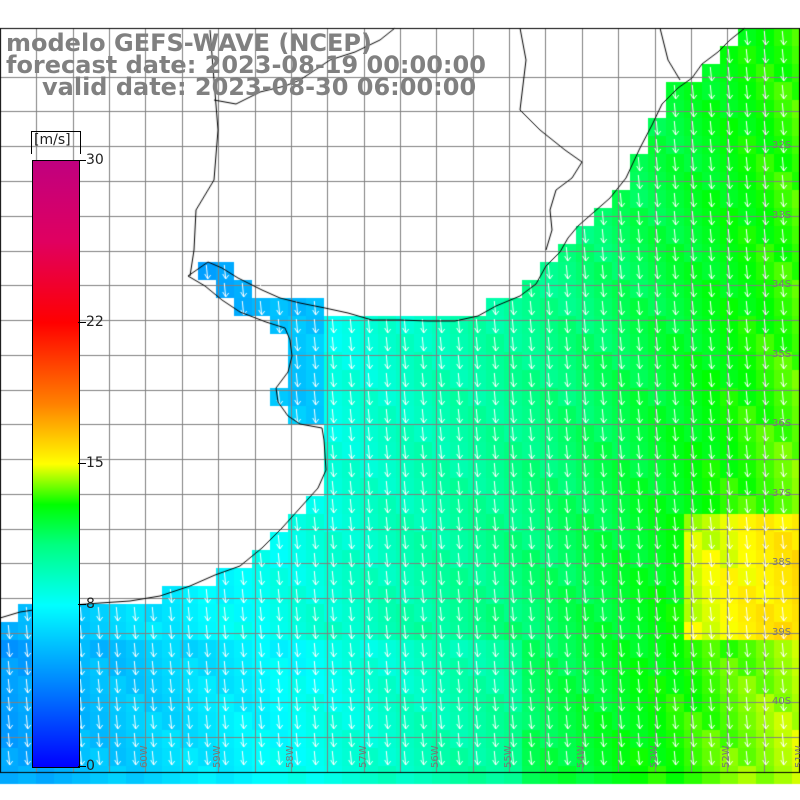 Image resolution: width=800 pixels, height=800 pixels. Describe the element at coordinates (782, 493) in the screenshot. I see `latitude-label: 37S` at that location.